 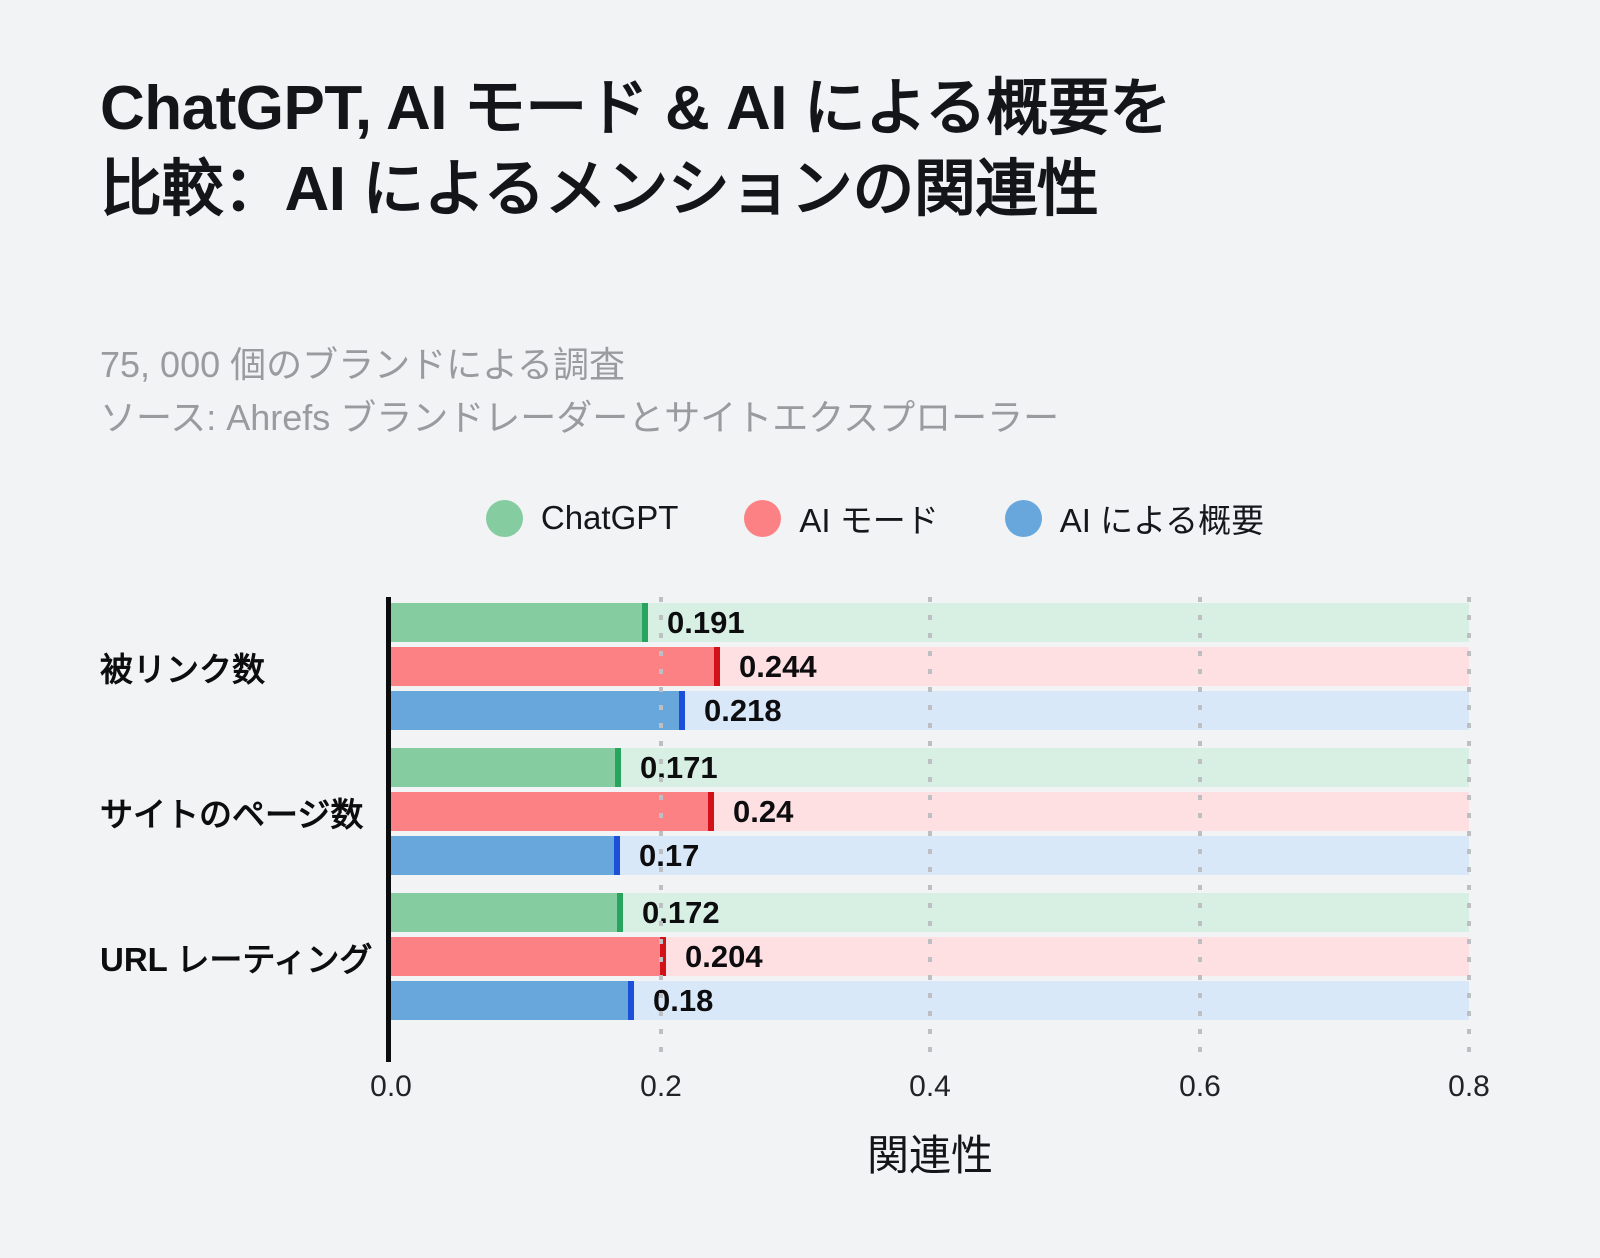 I want to click on bar-value-label: 0.244, so click(x=778, y=666).